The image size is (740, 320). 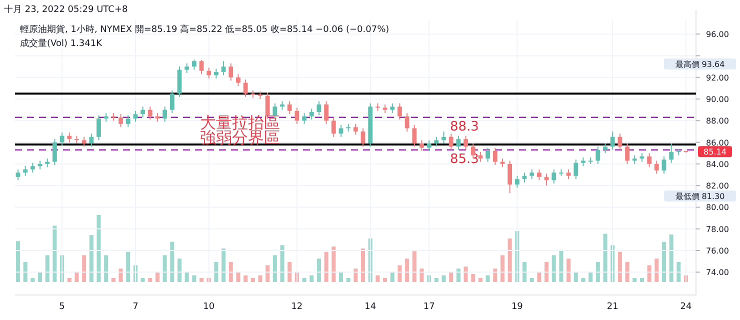 I want to click on y-tick-label: 74.00, so click(x=717, y=273).